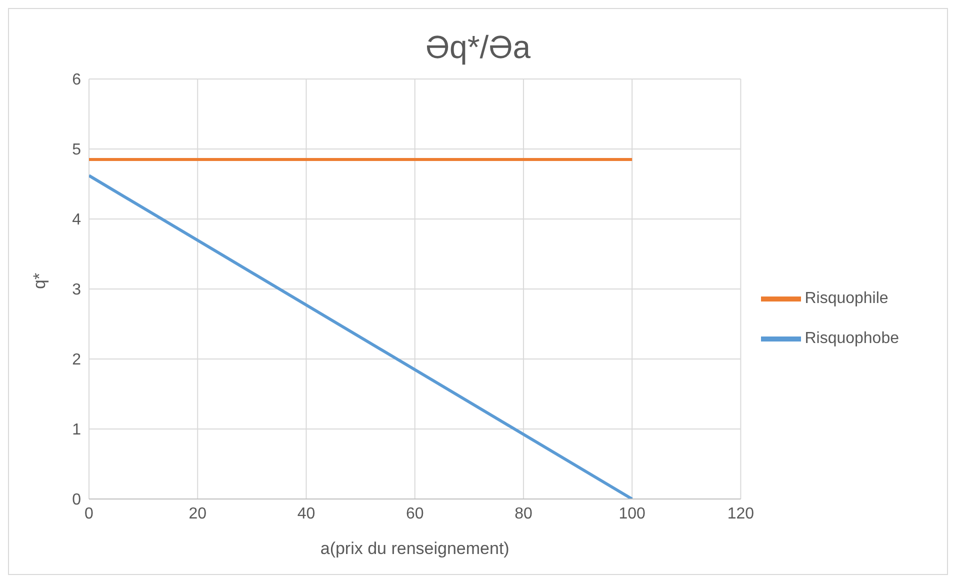 The height and width of the screenshot is (581, 954). What do you see at coordinates (478, 48) in the screenshot?
I see `chart-title: Əq*/Əa` at bounding box center [478, 48].